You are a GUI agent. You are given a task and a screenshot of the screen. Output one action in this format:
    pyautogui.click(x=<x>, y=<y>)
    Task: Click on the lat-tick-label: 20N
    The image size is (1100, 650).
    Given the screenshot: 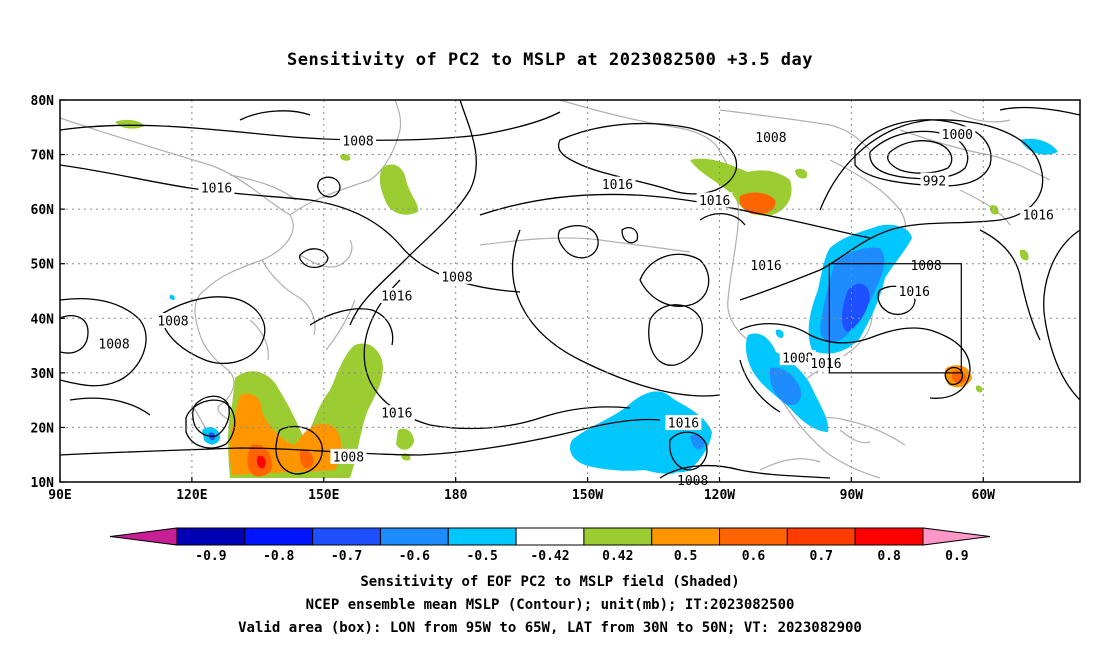 What is the action you would take?
    pyautogui.click(x=43, y=428)
    